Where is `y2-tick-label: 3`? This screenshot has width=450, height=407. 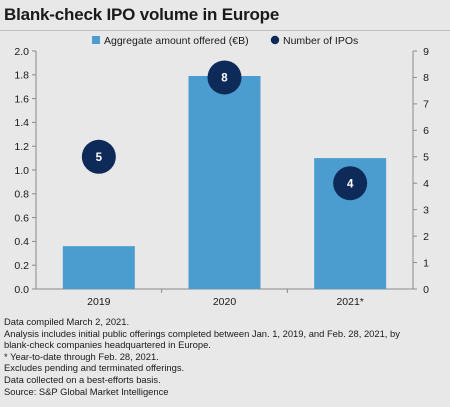
y2-tick-label: 3 is located at coordinates (426, 210).